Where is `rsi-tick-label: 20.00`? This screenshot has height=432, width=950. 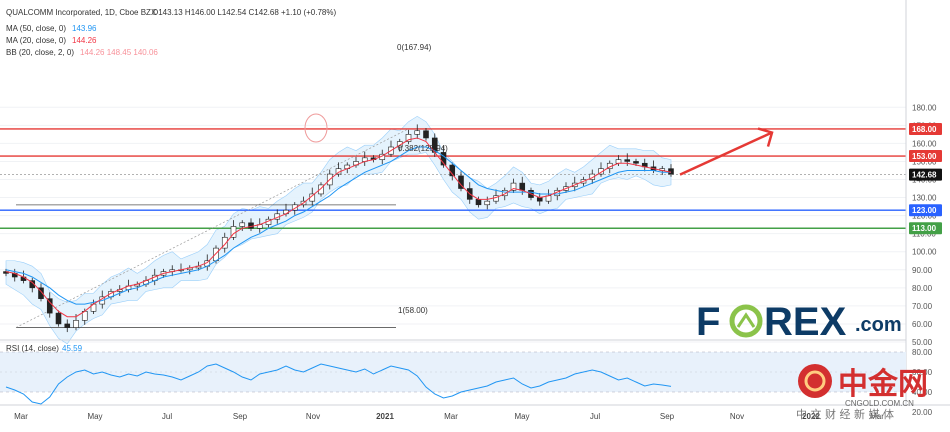 rsi-tick-label: 20.00 is located at coordinates (922, 412).